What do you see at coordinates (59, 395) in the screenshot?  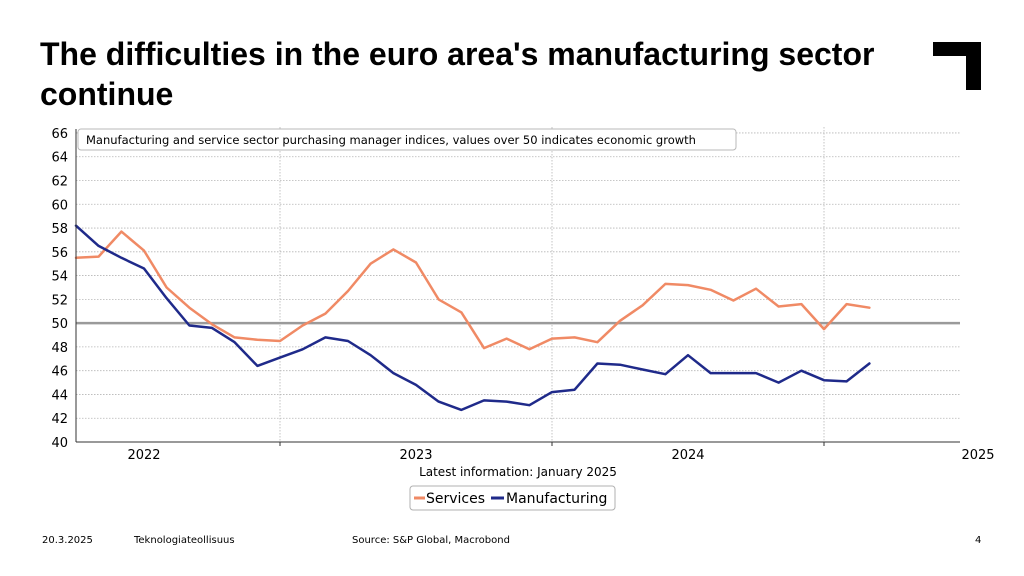 I see `y-tick-label: 44` at bounding box center [59, 395].